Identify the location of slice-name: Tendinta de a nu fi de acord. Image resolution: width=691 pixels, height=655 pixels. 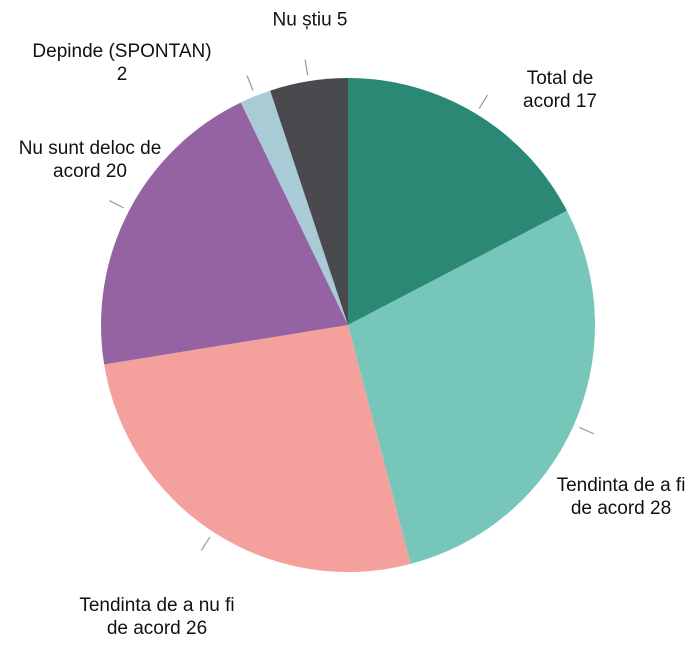
(157, 617).